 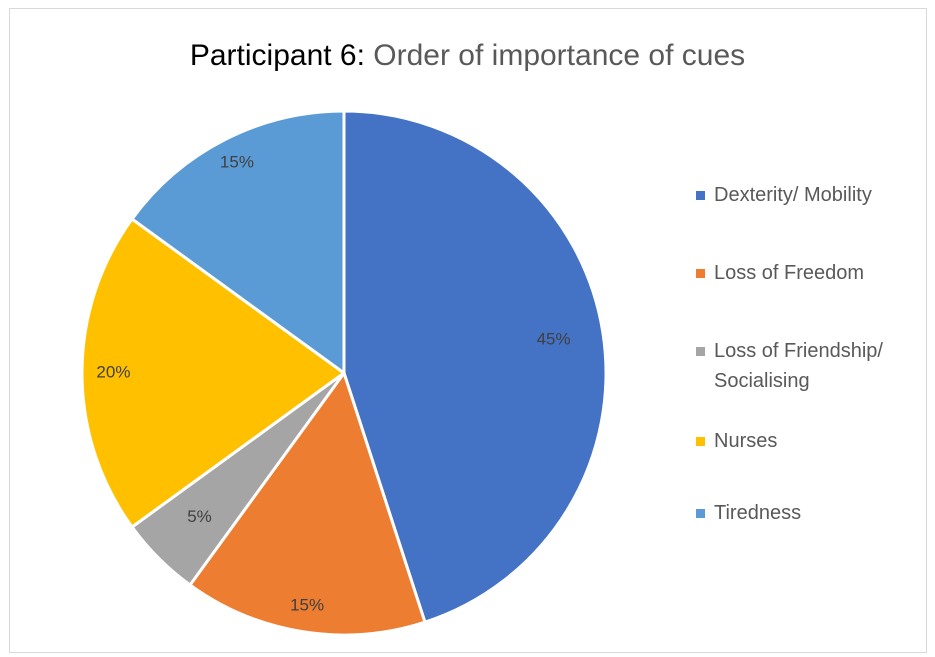 What do you see at coordinates (307, 604) in the screenshot?
I see `data-label-2: 15%` at bounding box center [307, 604].